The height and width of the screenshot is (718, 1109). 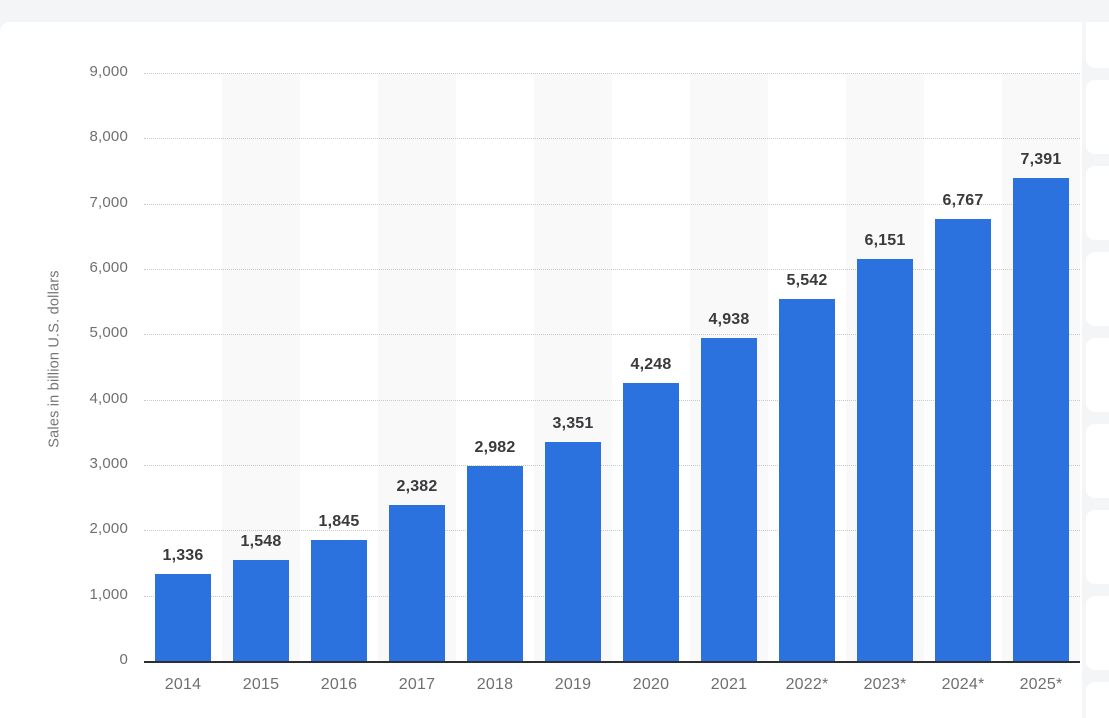 What do you see at coordinates (573, 424) in the screenshot?
I see `bar-value-label: 3,351` at bounding box center [573, 424].